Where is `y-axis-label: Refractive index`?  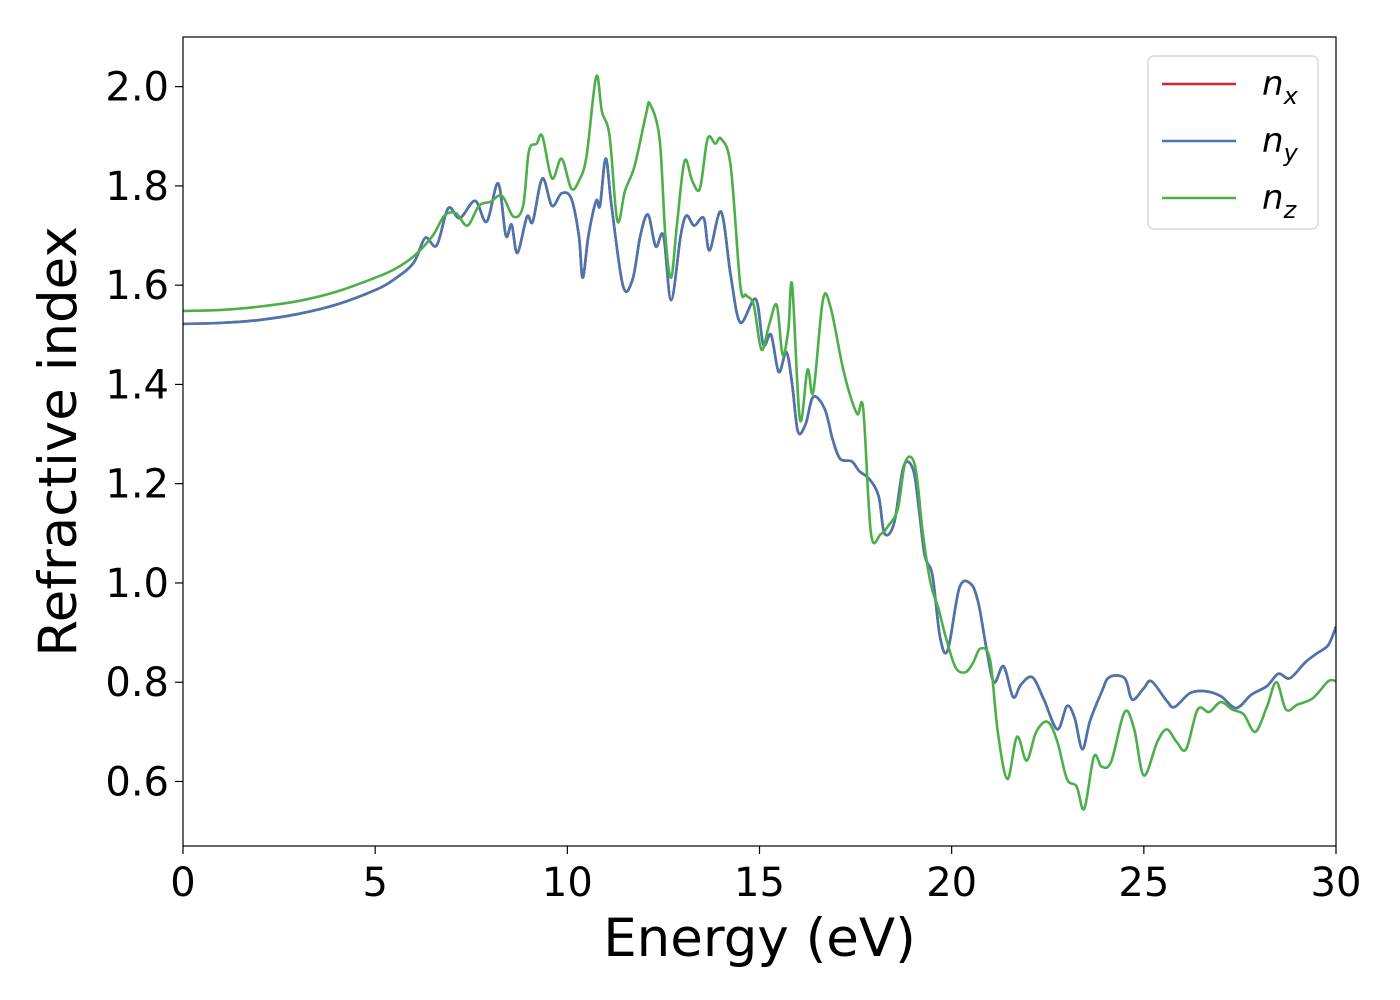 y-axis-label: Refractive index is located at coordinates (58, 441).